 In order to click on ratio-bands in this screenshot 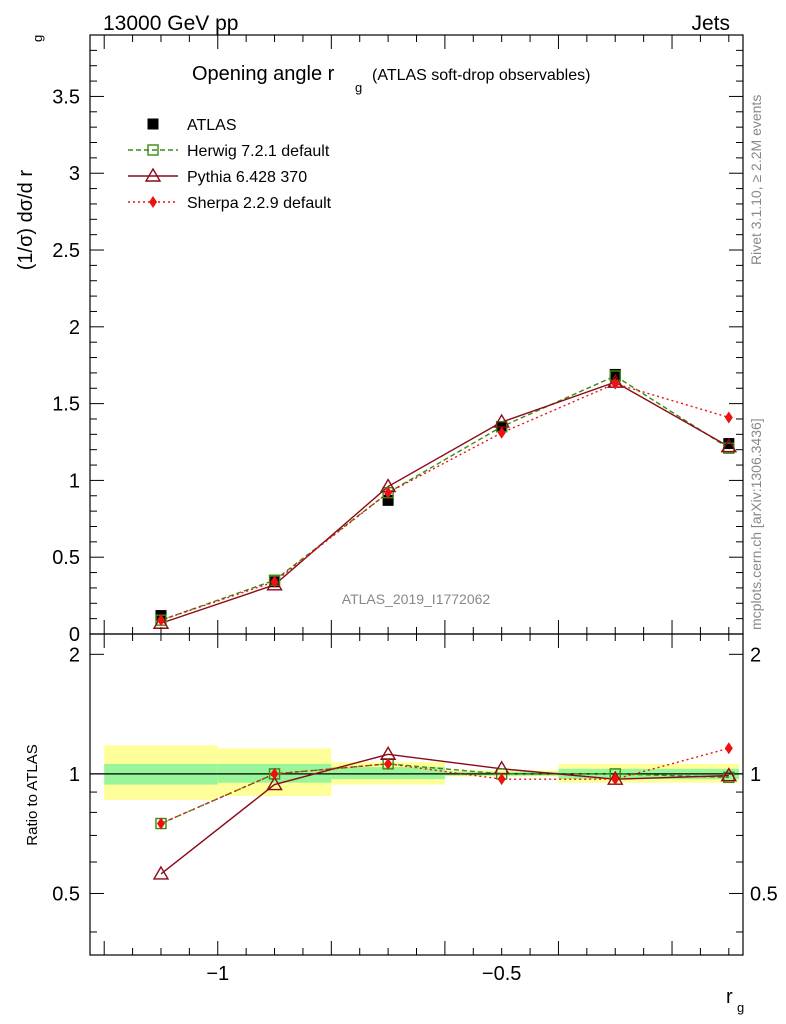, I will do `click(416, 772)`.